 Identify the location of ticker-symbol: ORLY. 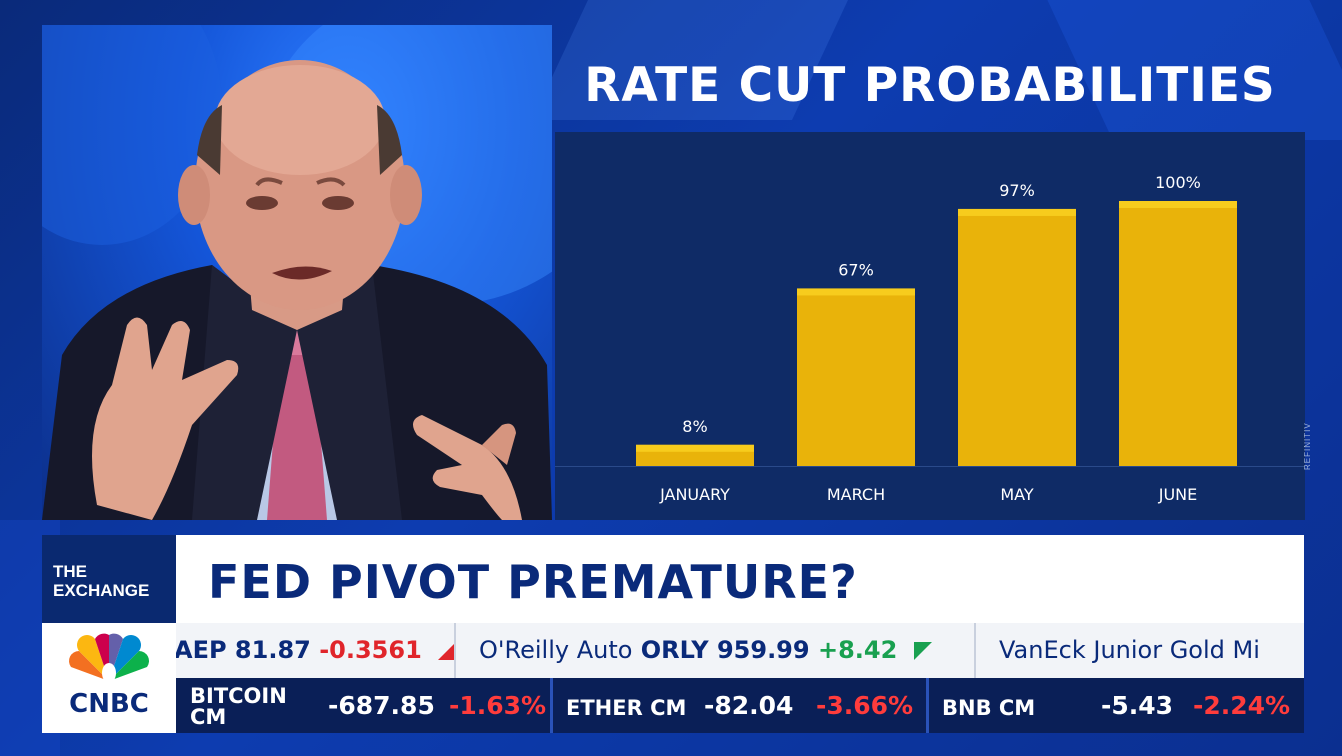
(674, 650).